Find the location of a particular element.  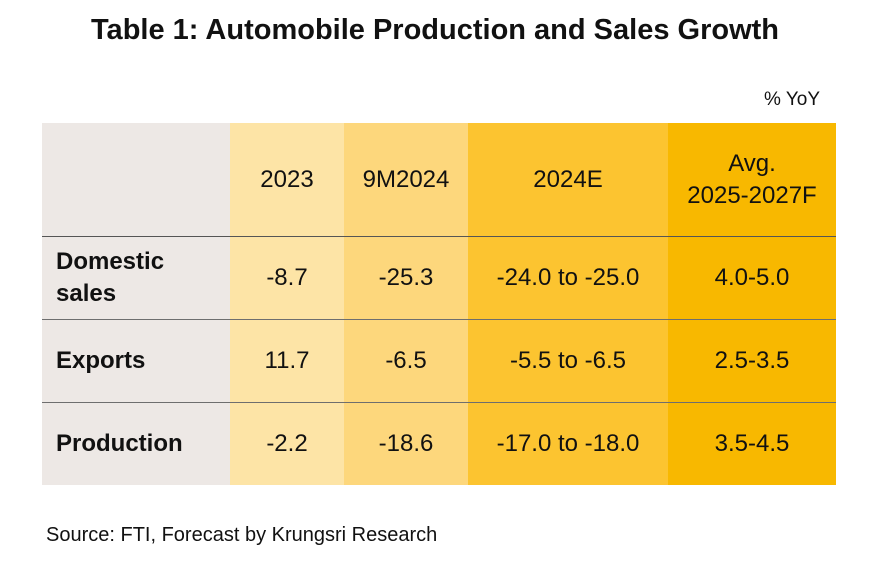

cell-exports-2024e: -5.5 to -6.5 is located at coordinates (568, 361).